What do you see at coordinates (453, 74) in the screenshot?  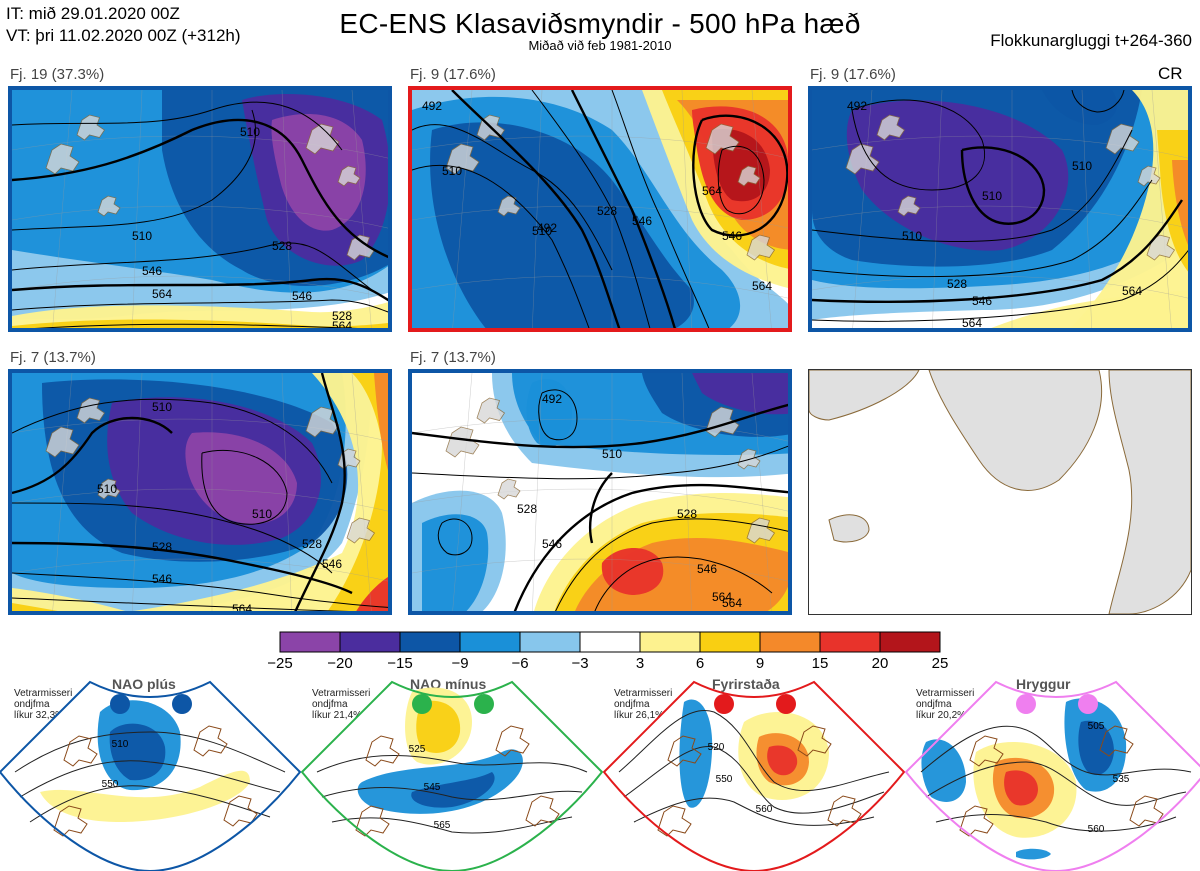 I see `panel-2-label: Fj. 9 (17.6%)` at bounding box center [453, 74].